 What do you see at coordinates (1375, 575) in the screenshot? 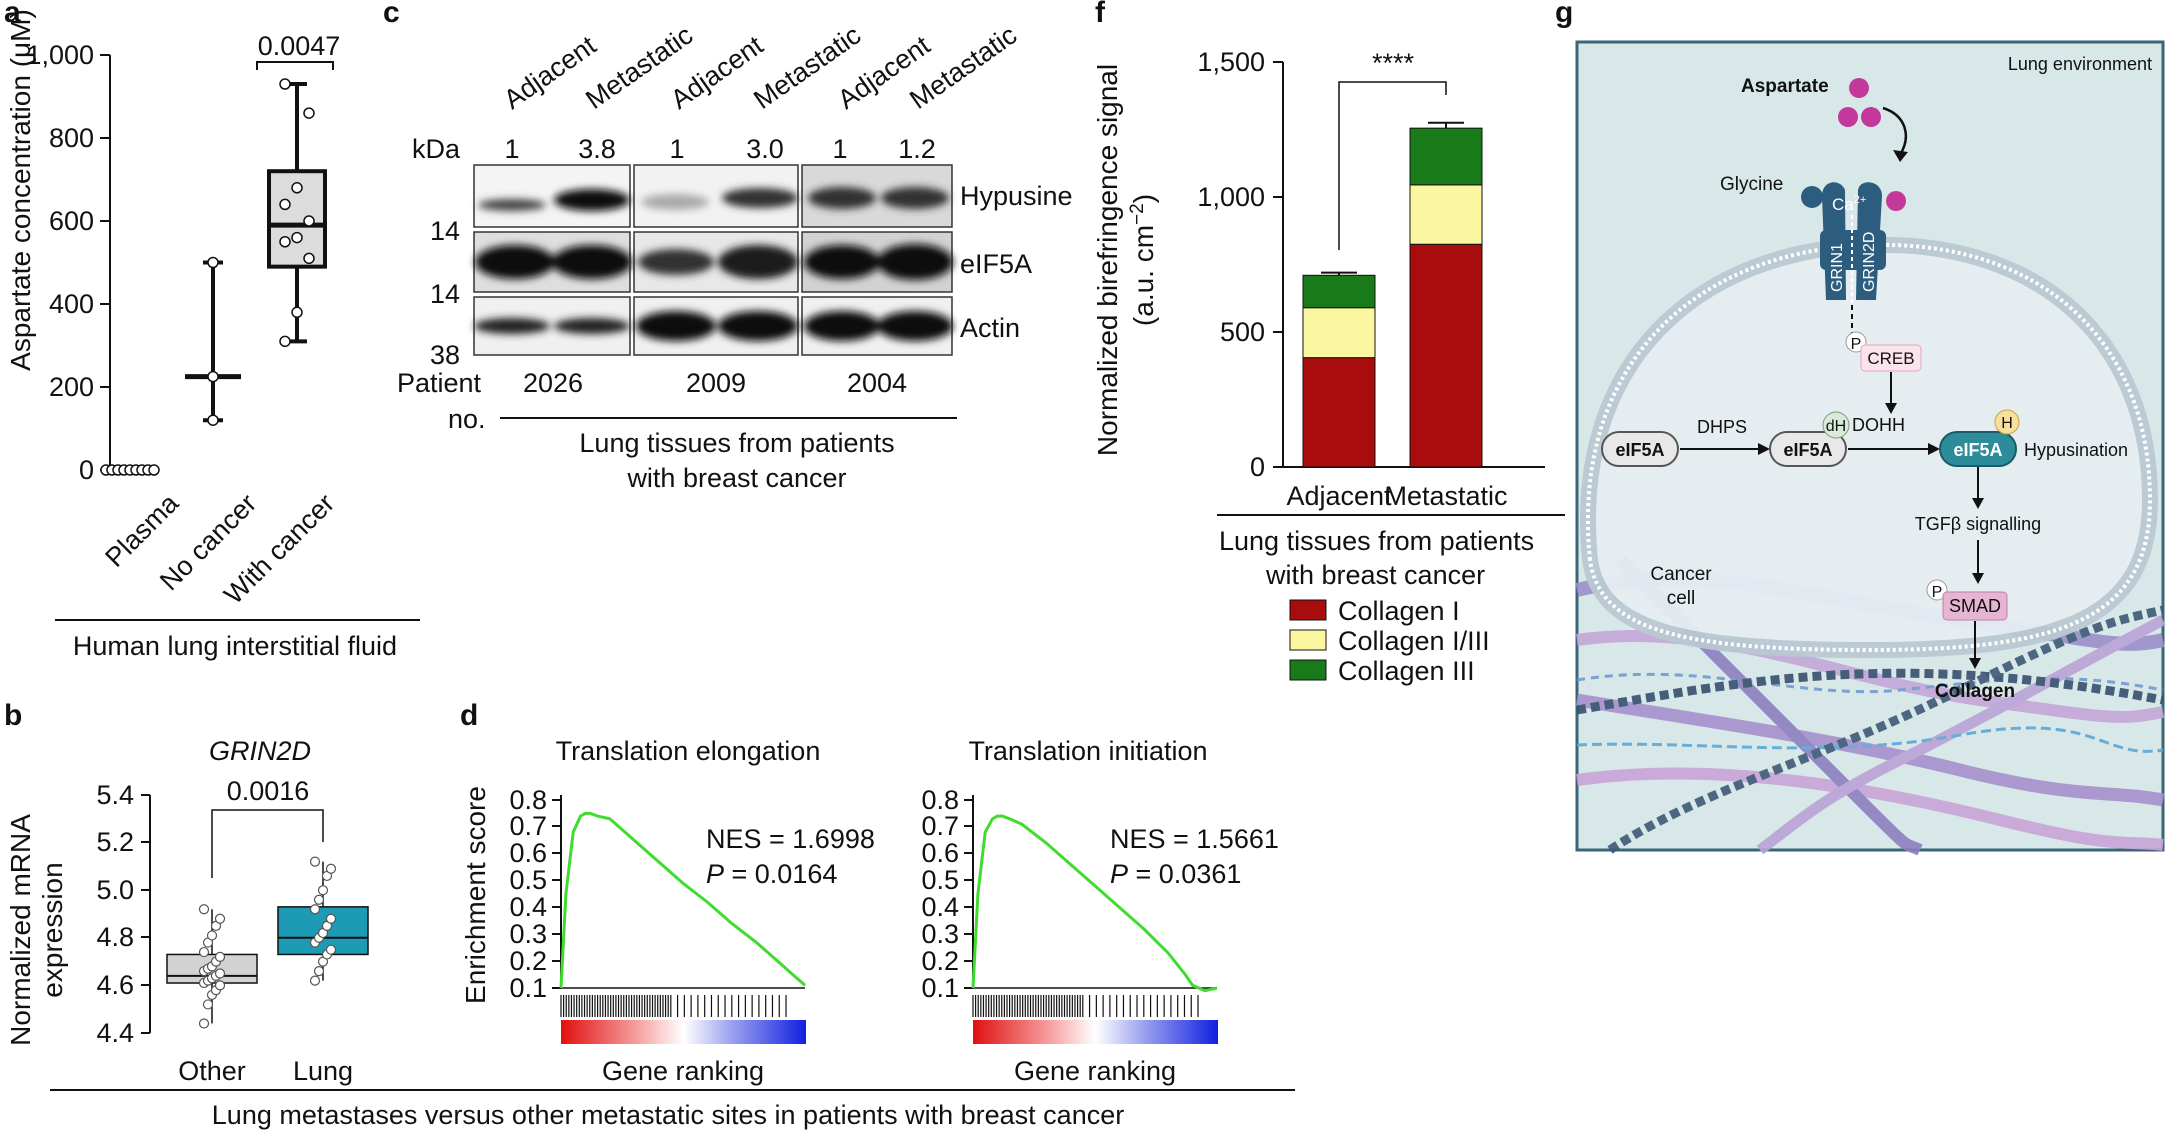
I see `panel-f-group-line2: with breast cancer` at bounding box center [1375, 575].